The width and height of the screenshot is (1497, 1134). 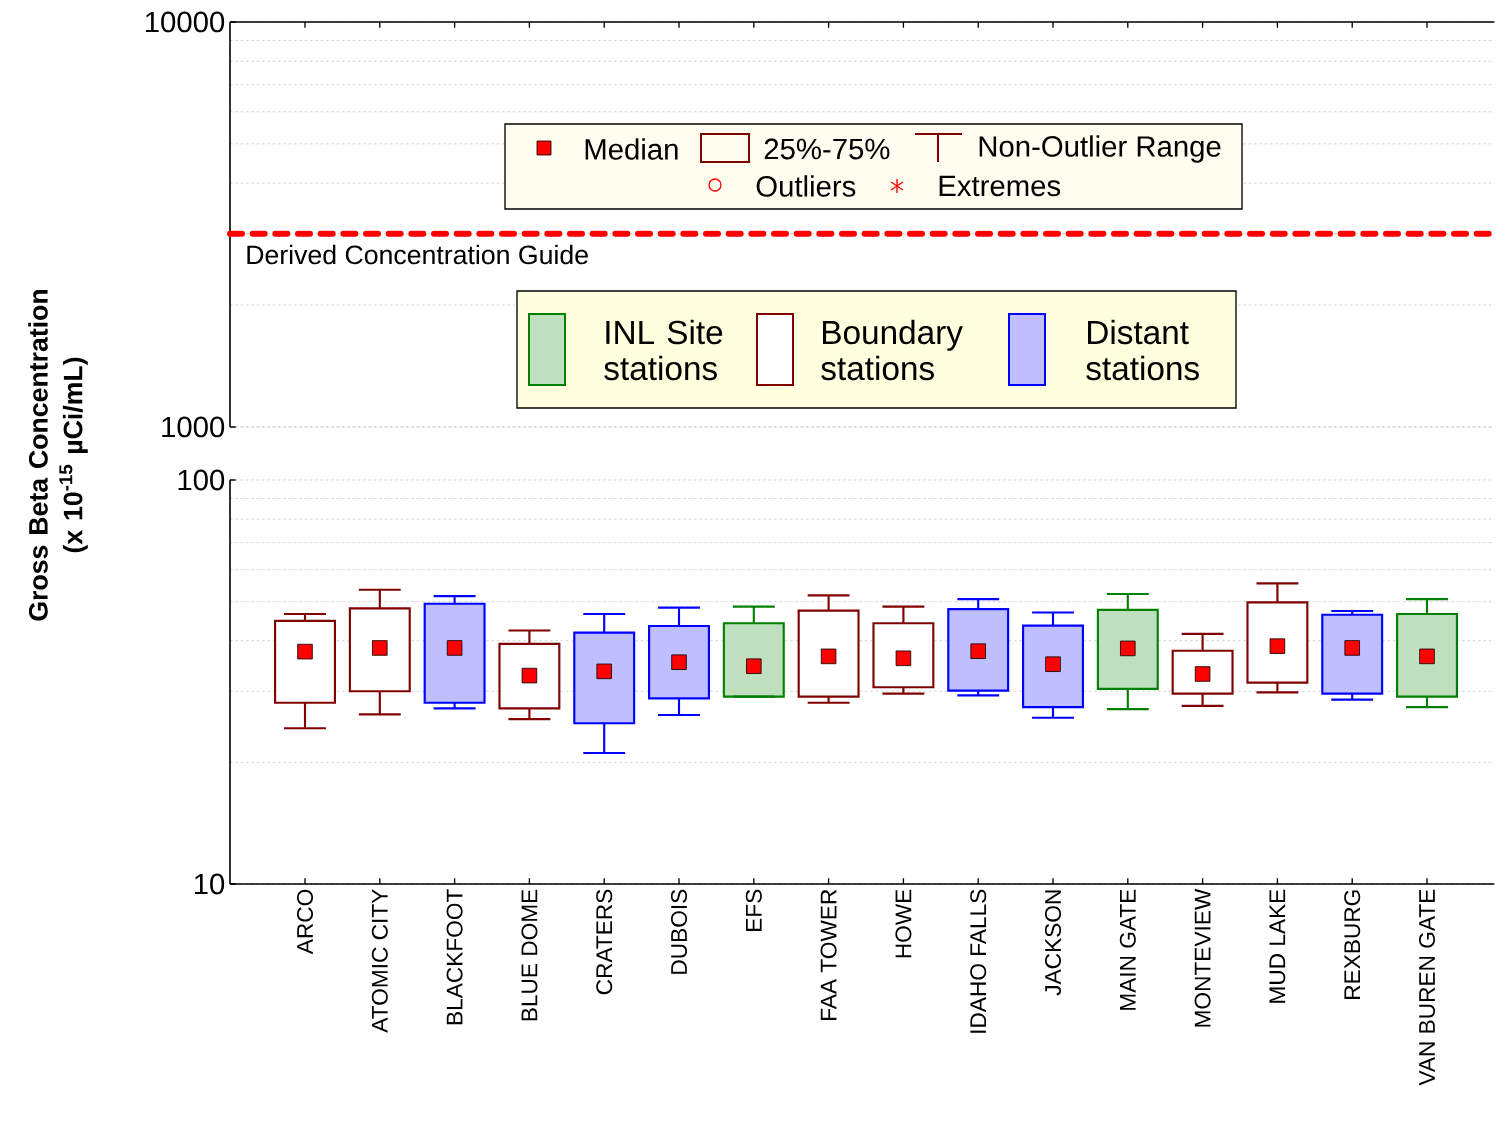 What do you see at coordinates (604, 942) in the screenshot?
I see `x-tick-label: CRATERS` at bounding box center [604, 942].